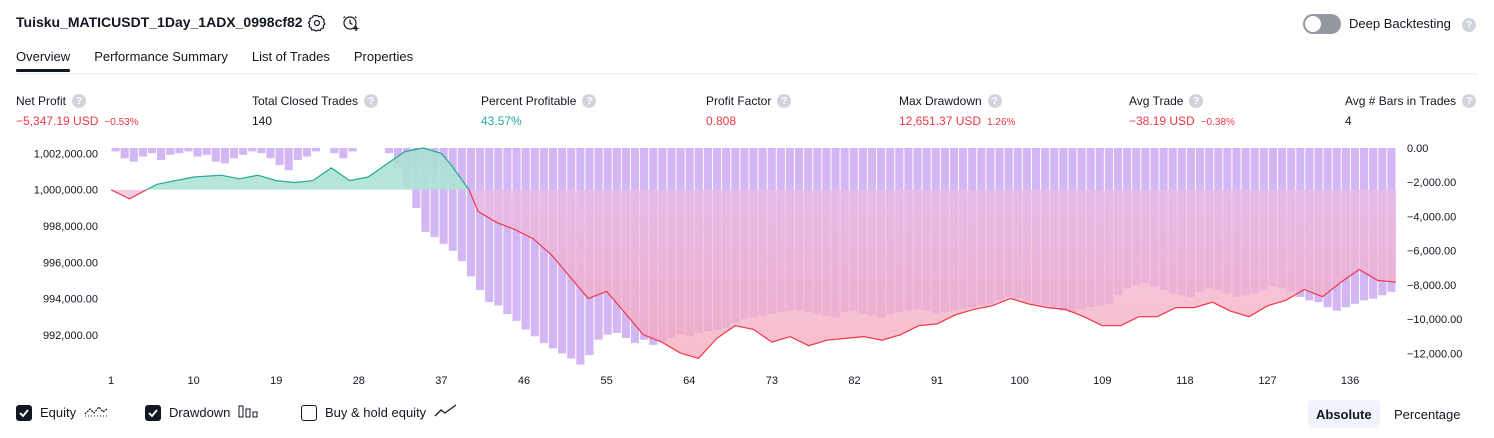  What do you see at coordinates (359, 381) in the screenshot?
I see `x-tick-label: 28` at bounding box center [359, 381].